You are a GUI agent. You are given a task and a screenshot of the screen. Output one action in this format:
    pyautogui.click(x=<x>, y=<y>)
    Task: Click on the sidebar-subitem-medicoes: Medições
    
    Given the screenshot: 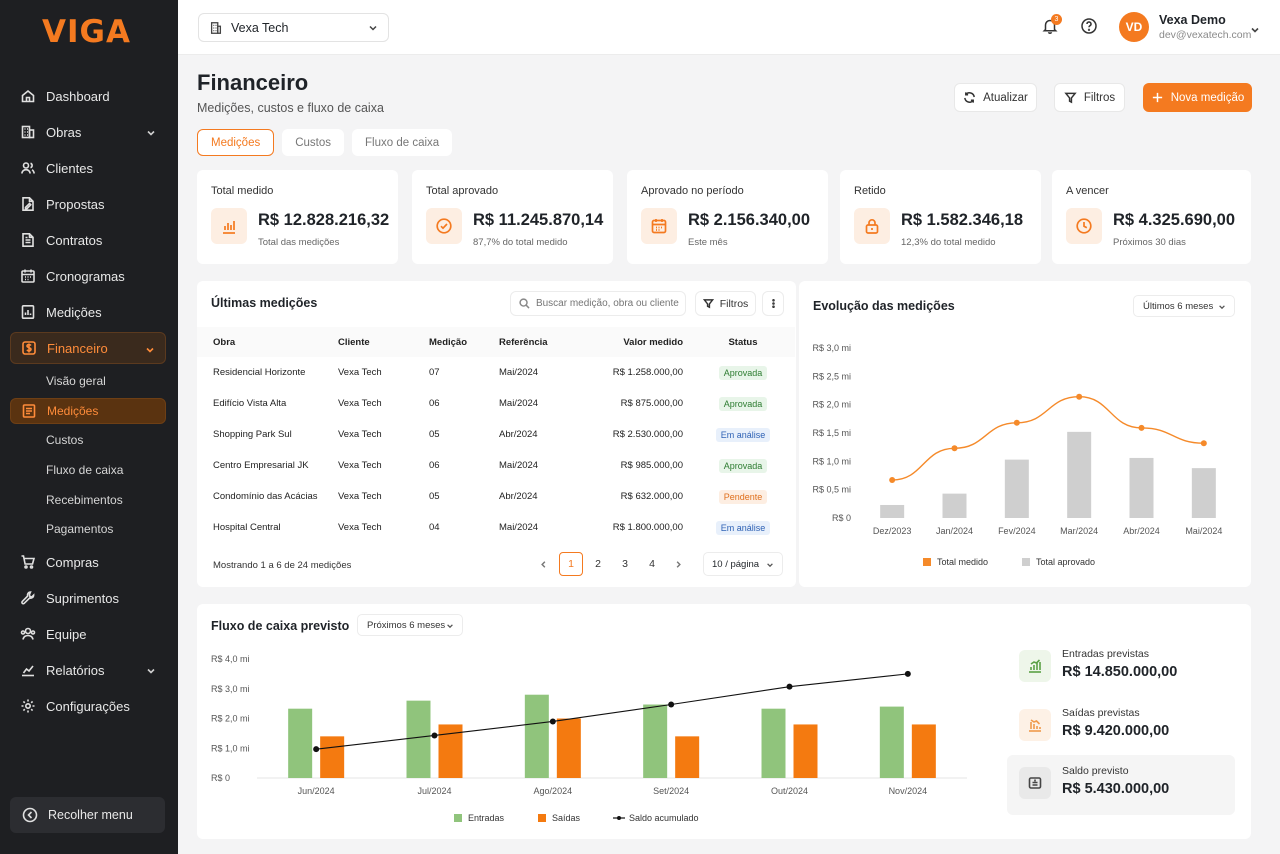 What is the action you would take?
    pyautogui.click(x=88, y=410)
    